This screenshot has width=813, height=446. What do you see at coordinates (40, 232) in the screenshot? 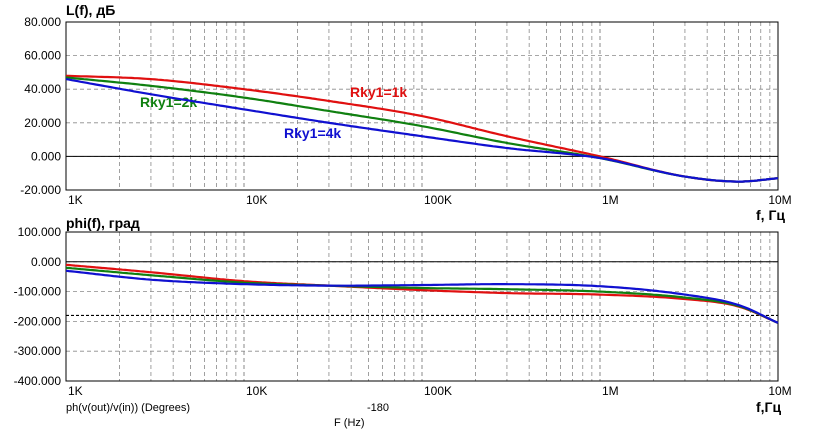
I see `phase-y-tick-label: 100.000` at bounding box center [40, 232].